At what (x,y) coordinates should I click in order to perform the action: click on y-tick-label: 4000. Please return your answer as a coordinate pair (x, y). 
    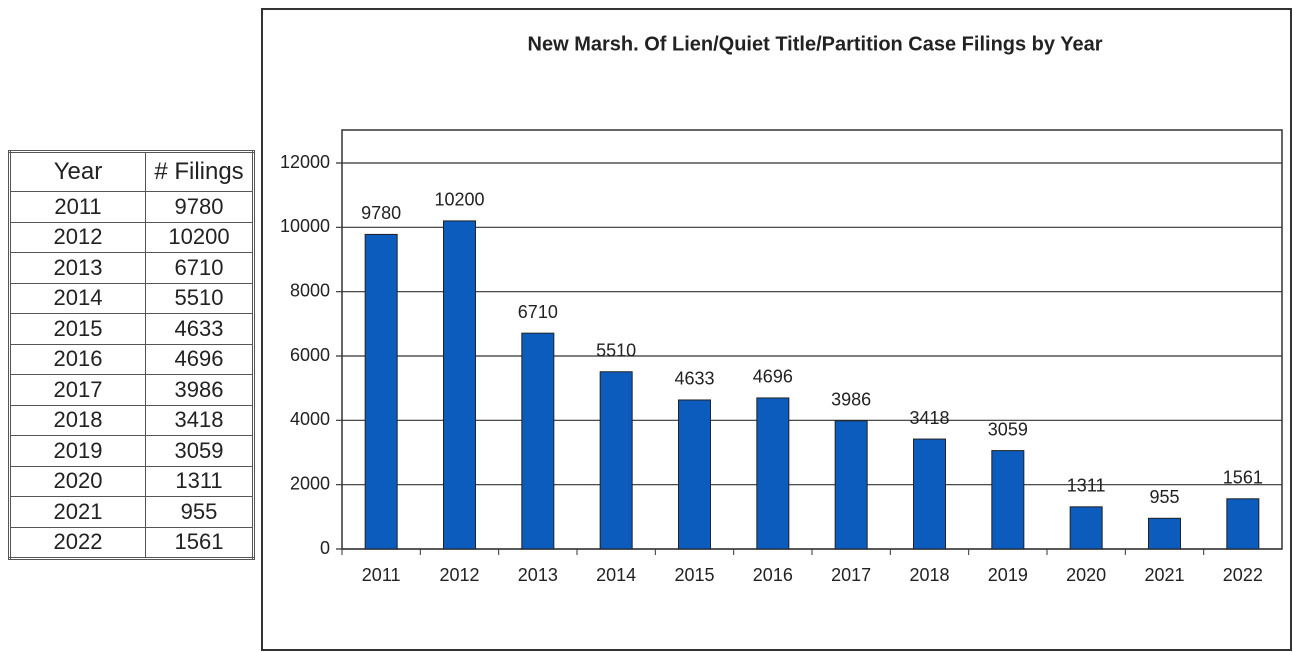
    Looking at the image, I should click on (310, 419).